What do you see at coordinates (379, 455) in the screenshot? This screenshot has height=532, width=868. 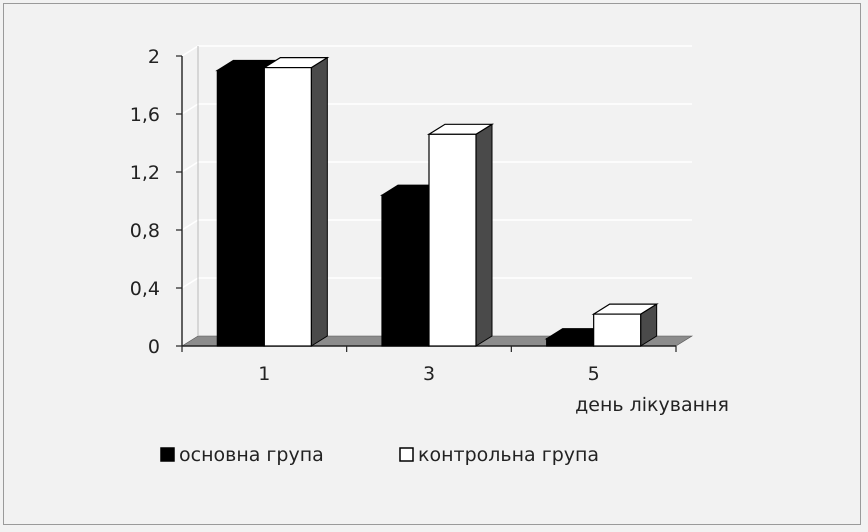 I see `legend: основна група контрольна група` at bounding box center [379, 455].